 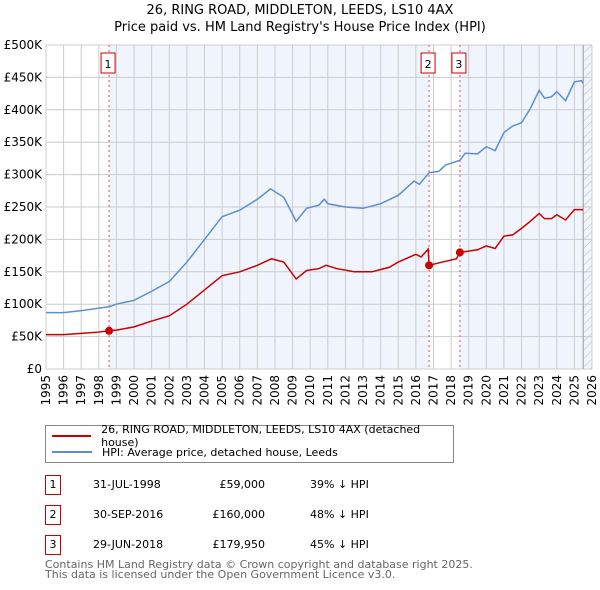 What do you see at coordinates (339, 484) in the screenshot?
I see `sale-hpi-diff: 39% ↓ HPI` at bounding box center [339, 484].